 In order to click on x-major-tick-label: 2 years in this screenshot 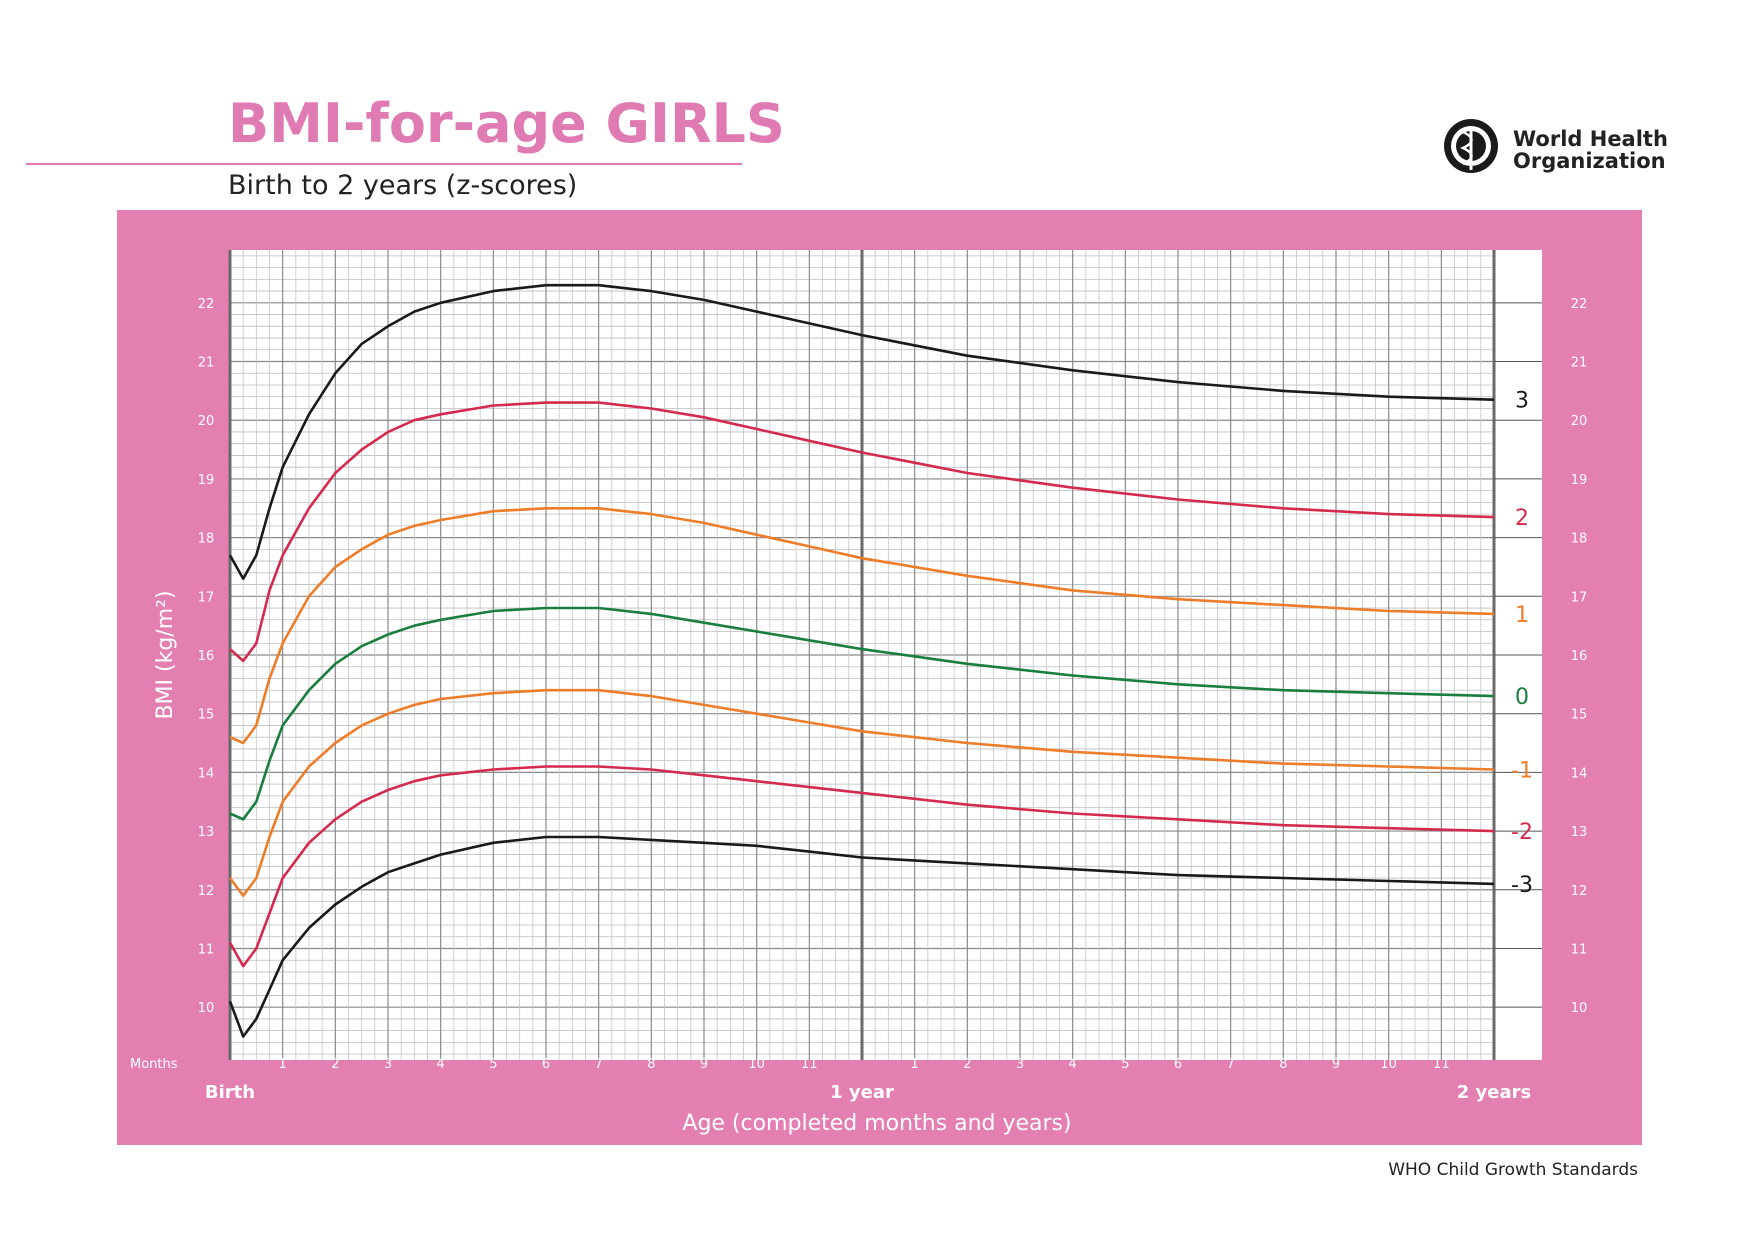, I will do `click(1494, 1092)`.